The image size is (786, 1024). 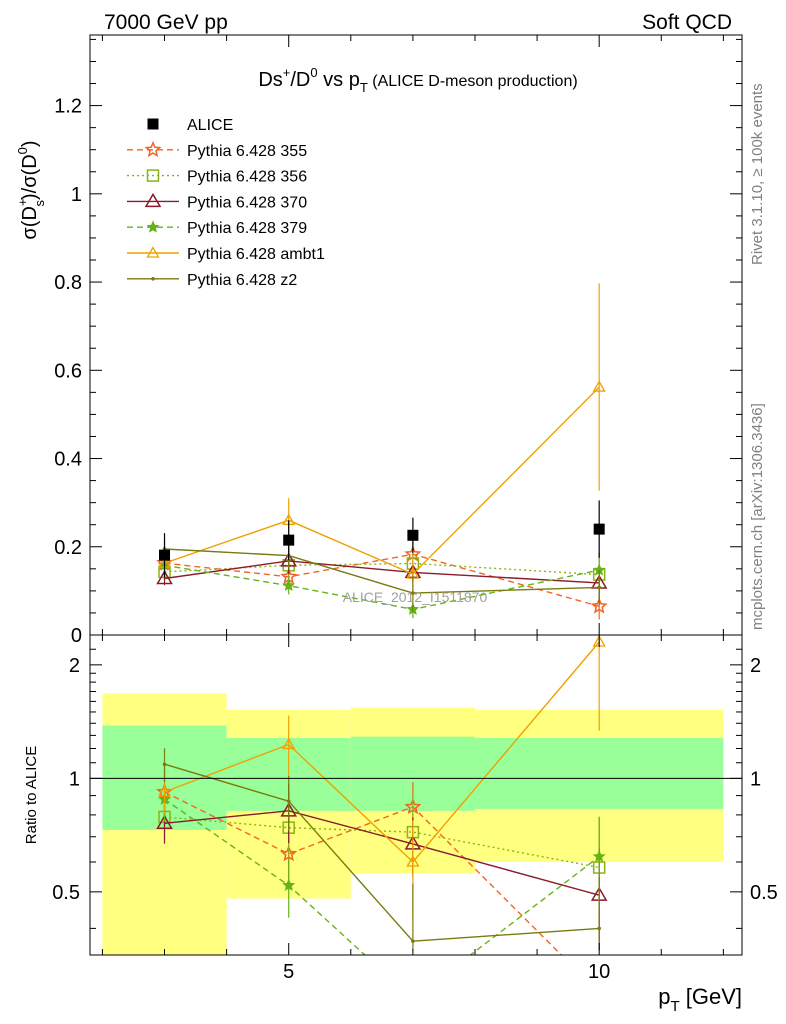 What do you see at coordinates (76, 636) in the screenshot?
I see `y-tick-label: 0` at bounding box center [76, 636].